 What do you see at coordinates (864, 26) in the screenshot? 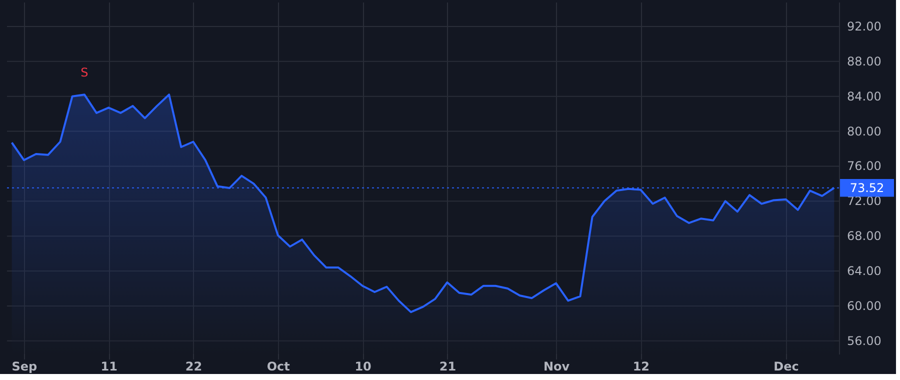
I see `y-tick-label: 92.00` at bounding box center [864, 26].